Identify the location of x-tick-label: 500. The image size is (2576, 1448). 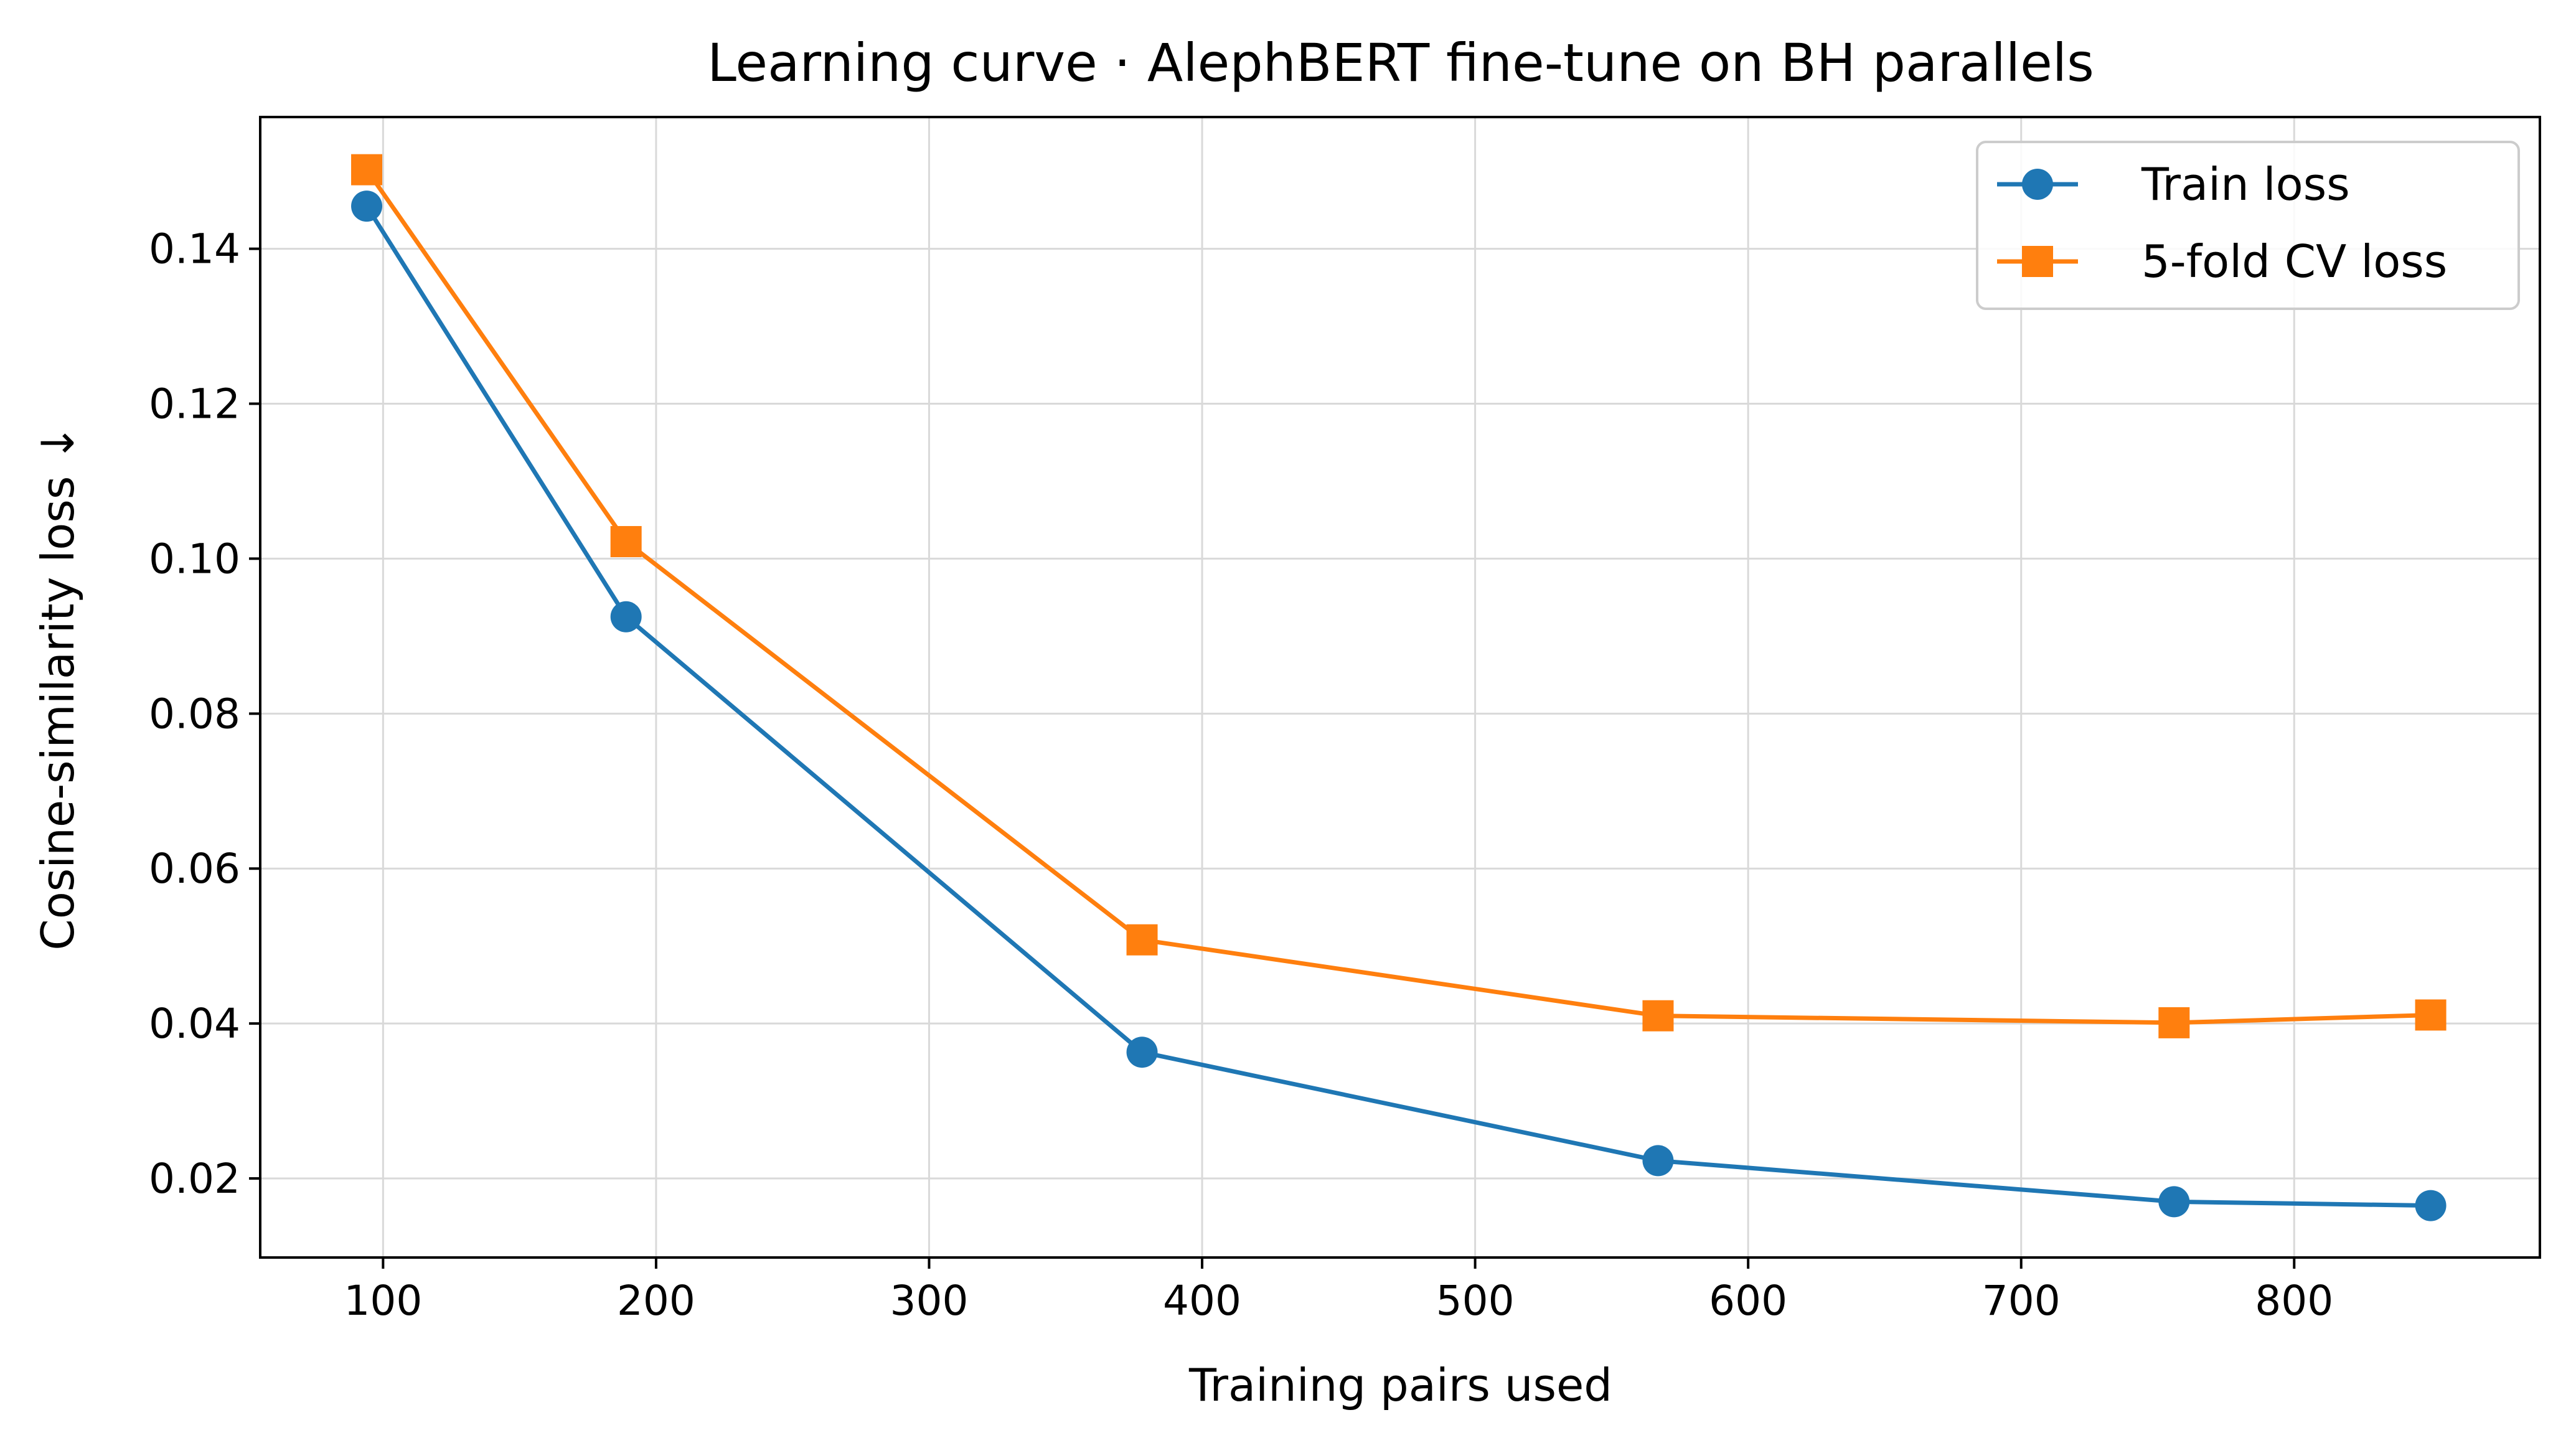
(1475, 1301).